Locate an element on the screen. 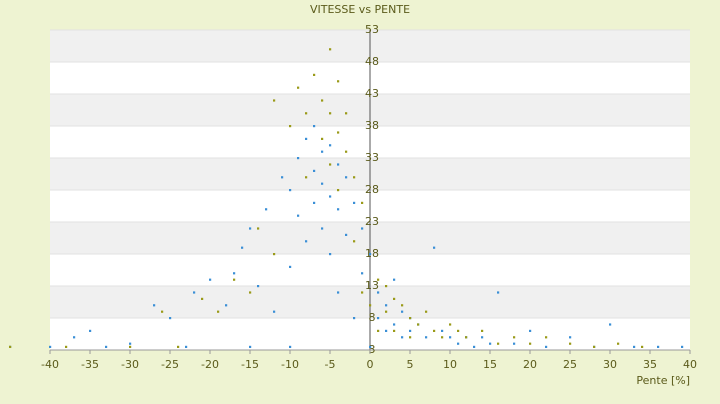  x-tick-label: 0 is located at coordinates (370, 364).